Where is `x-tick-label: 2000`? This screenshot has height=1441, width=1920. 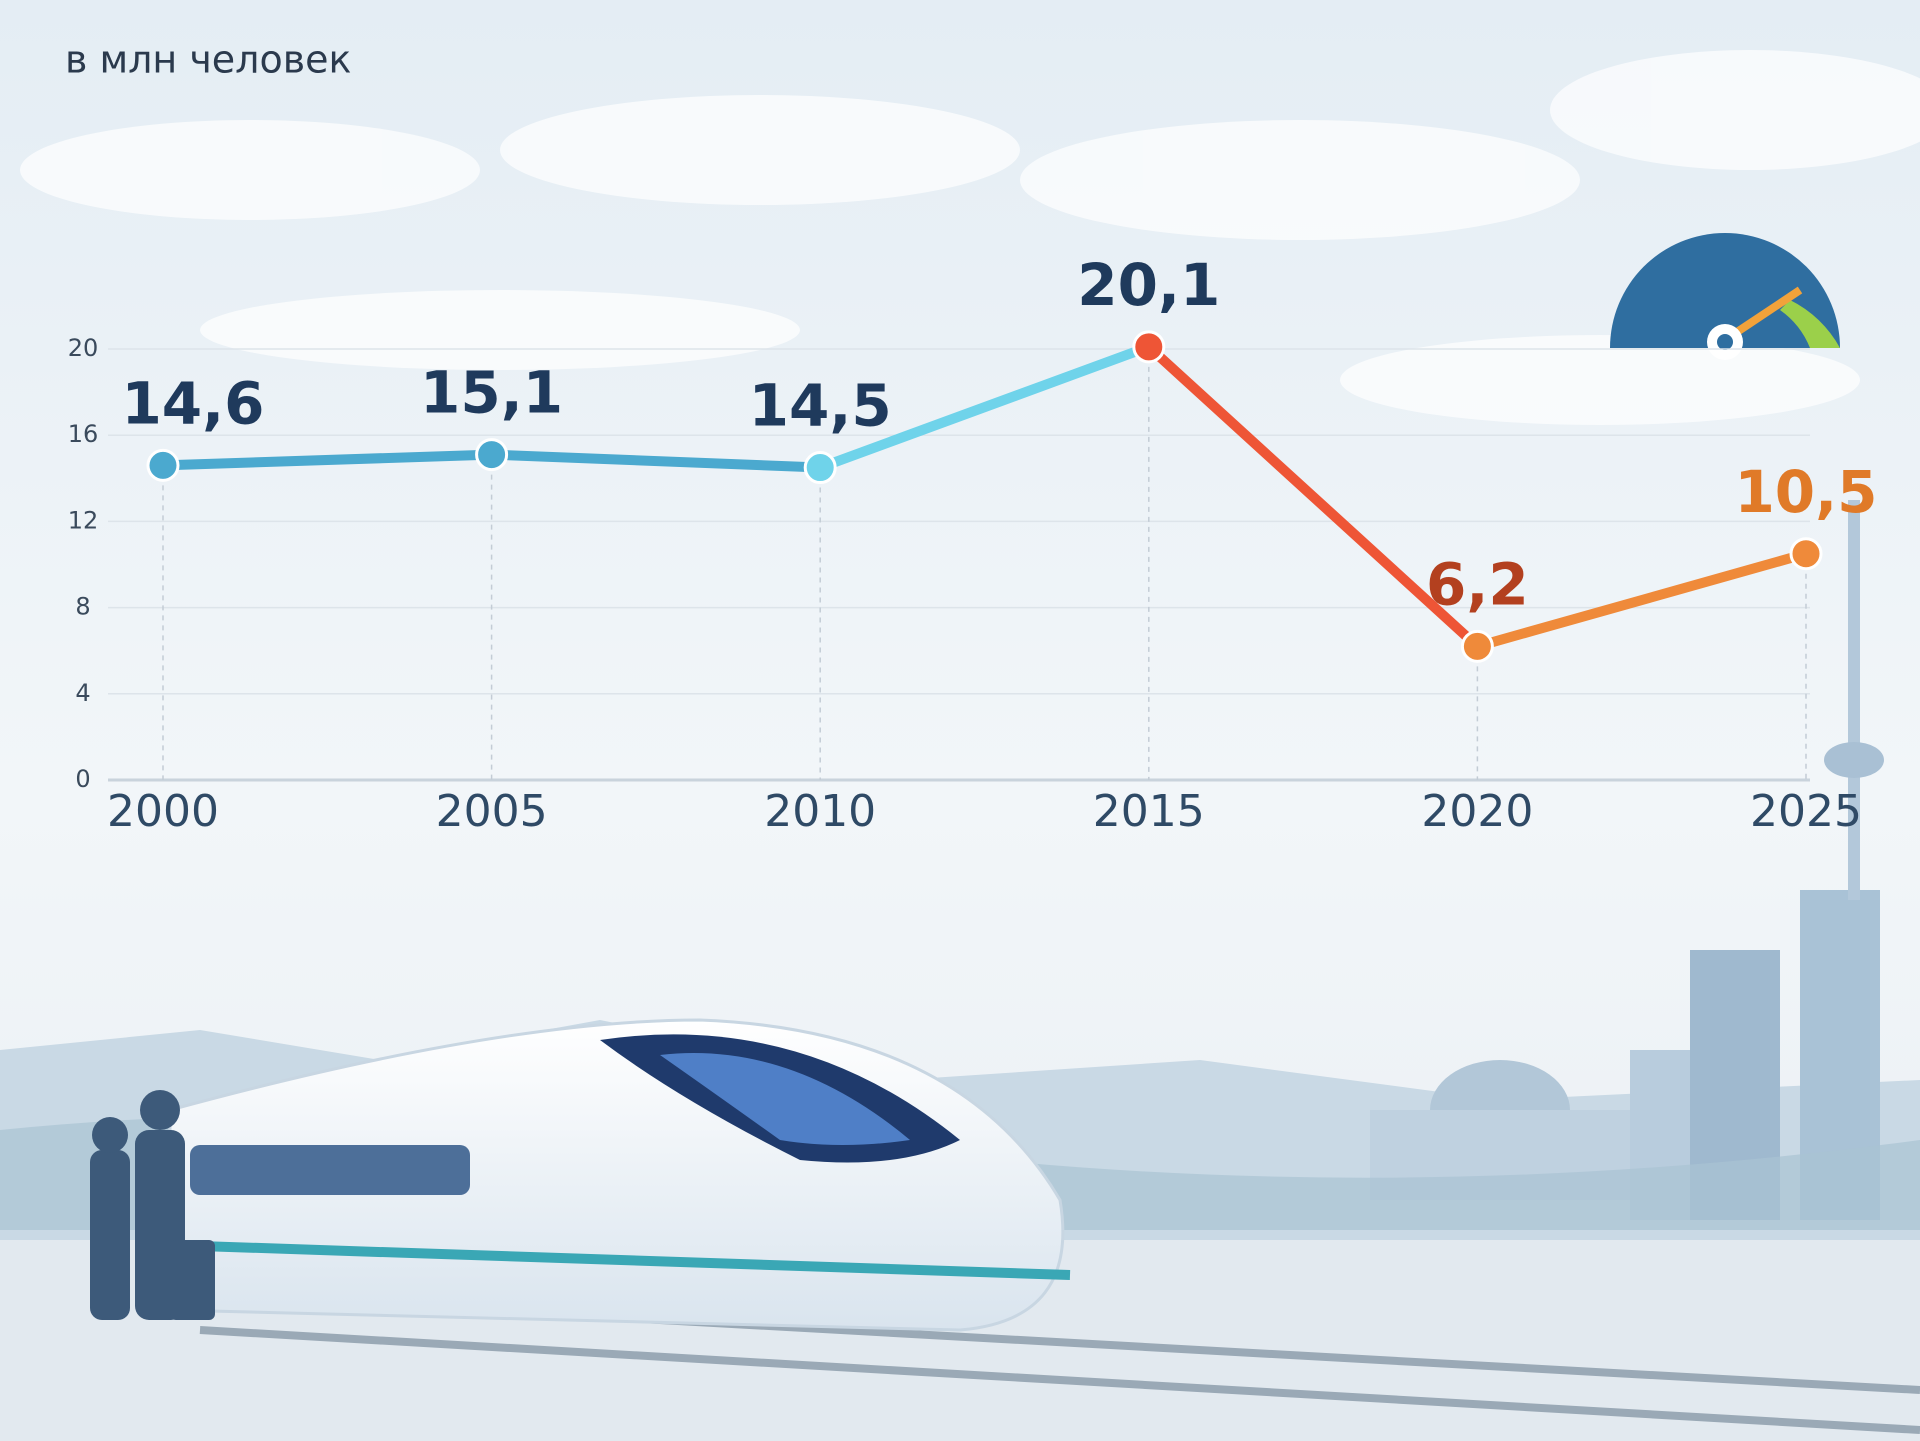 x-tick-label: 2000 is located at coordinates (163, 811).